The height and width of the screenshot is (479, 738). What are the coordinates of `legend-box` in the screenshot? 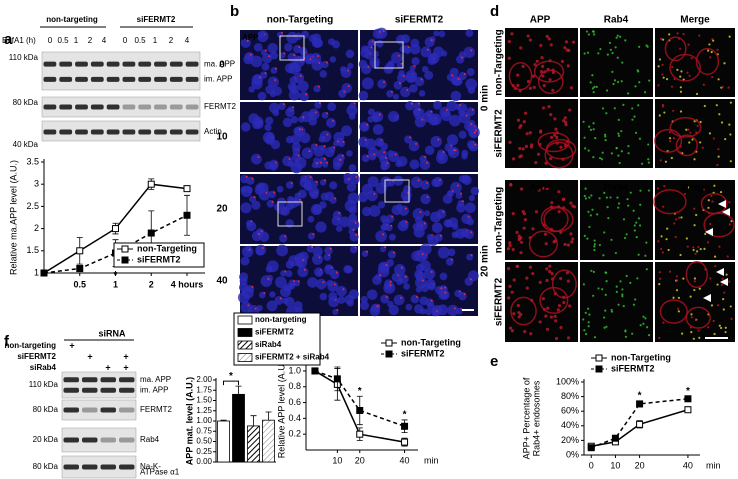 It's located at (425, 349).